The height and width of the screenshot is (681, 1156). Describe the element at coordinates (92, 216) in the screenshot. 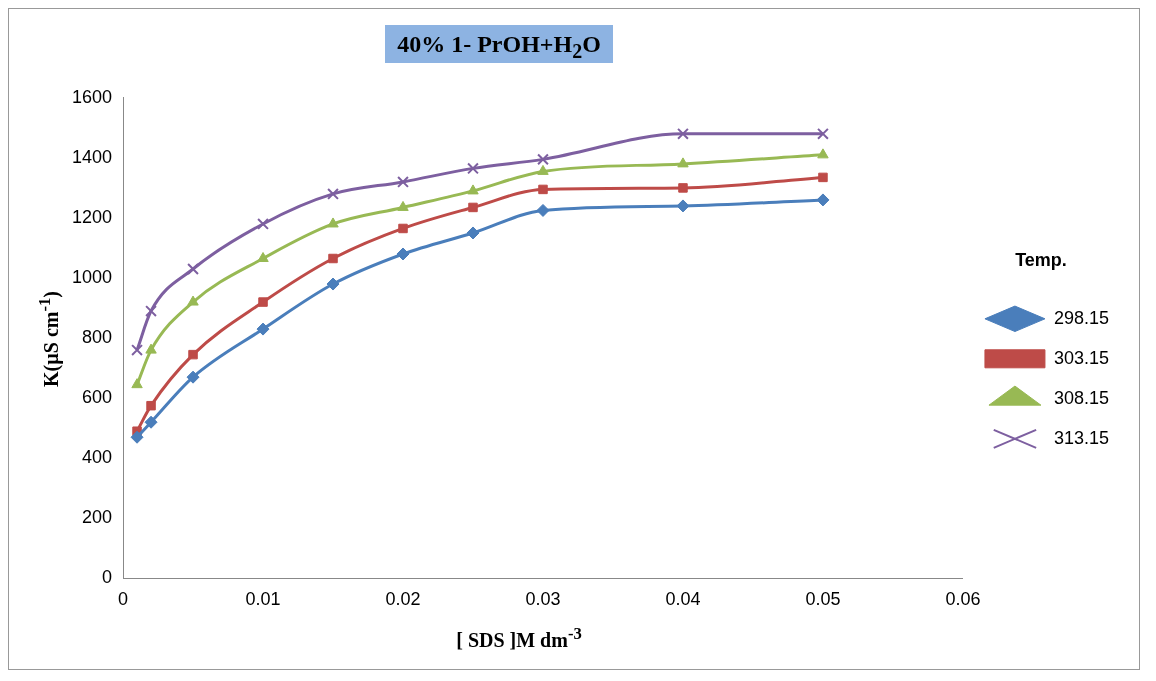

I see `y-tick-label: 1200` at that location.